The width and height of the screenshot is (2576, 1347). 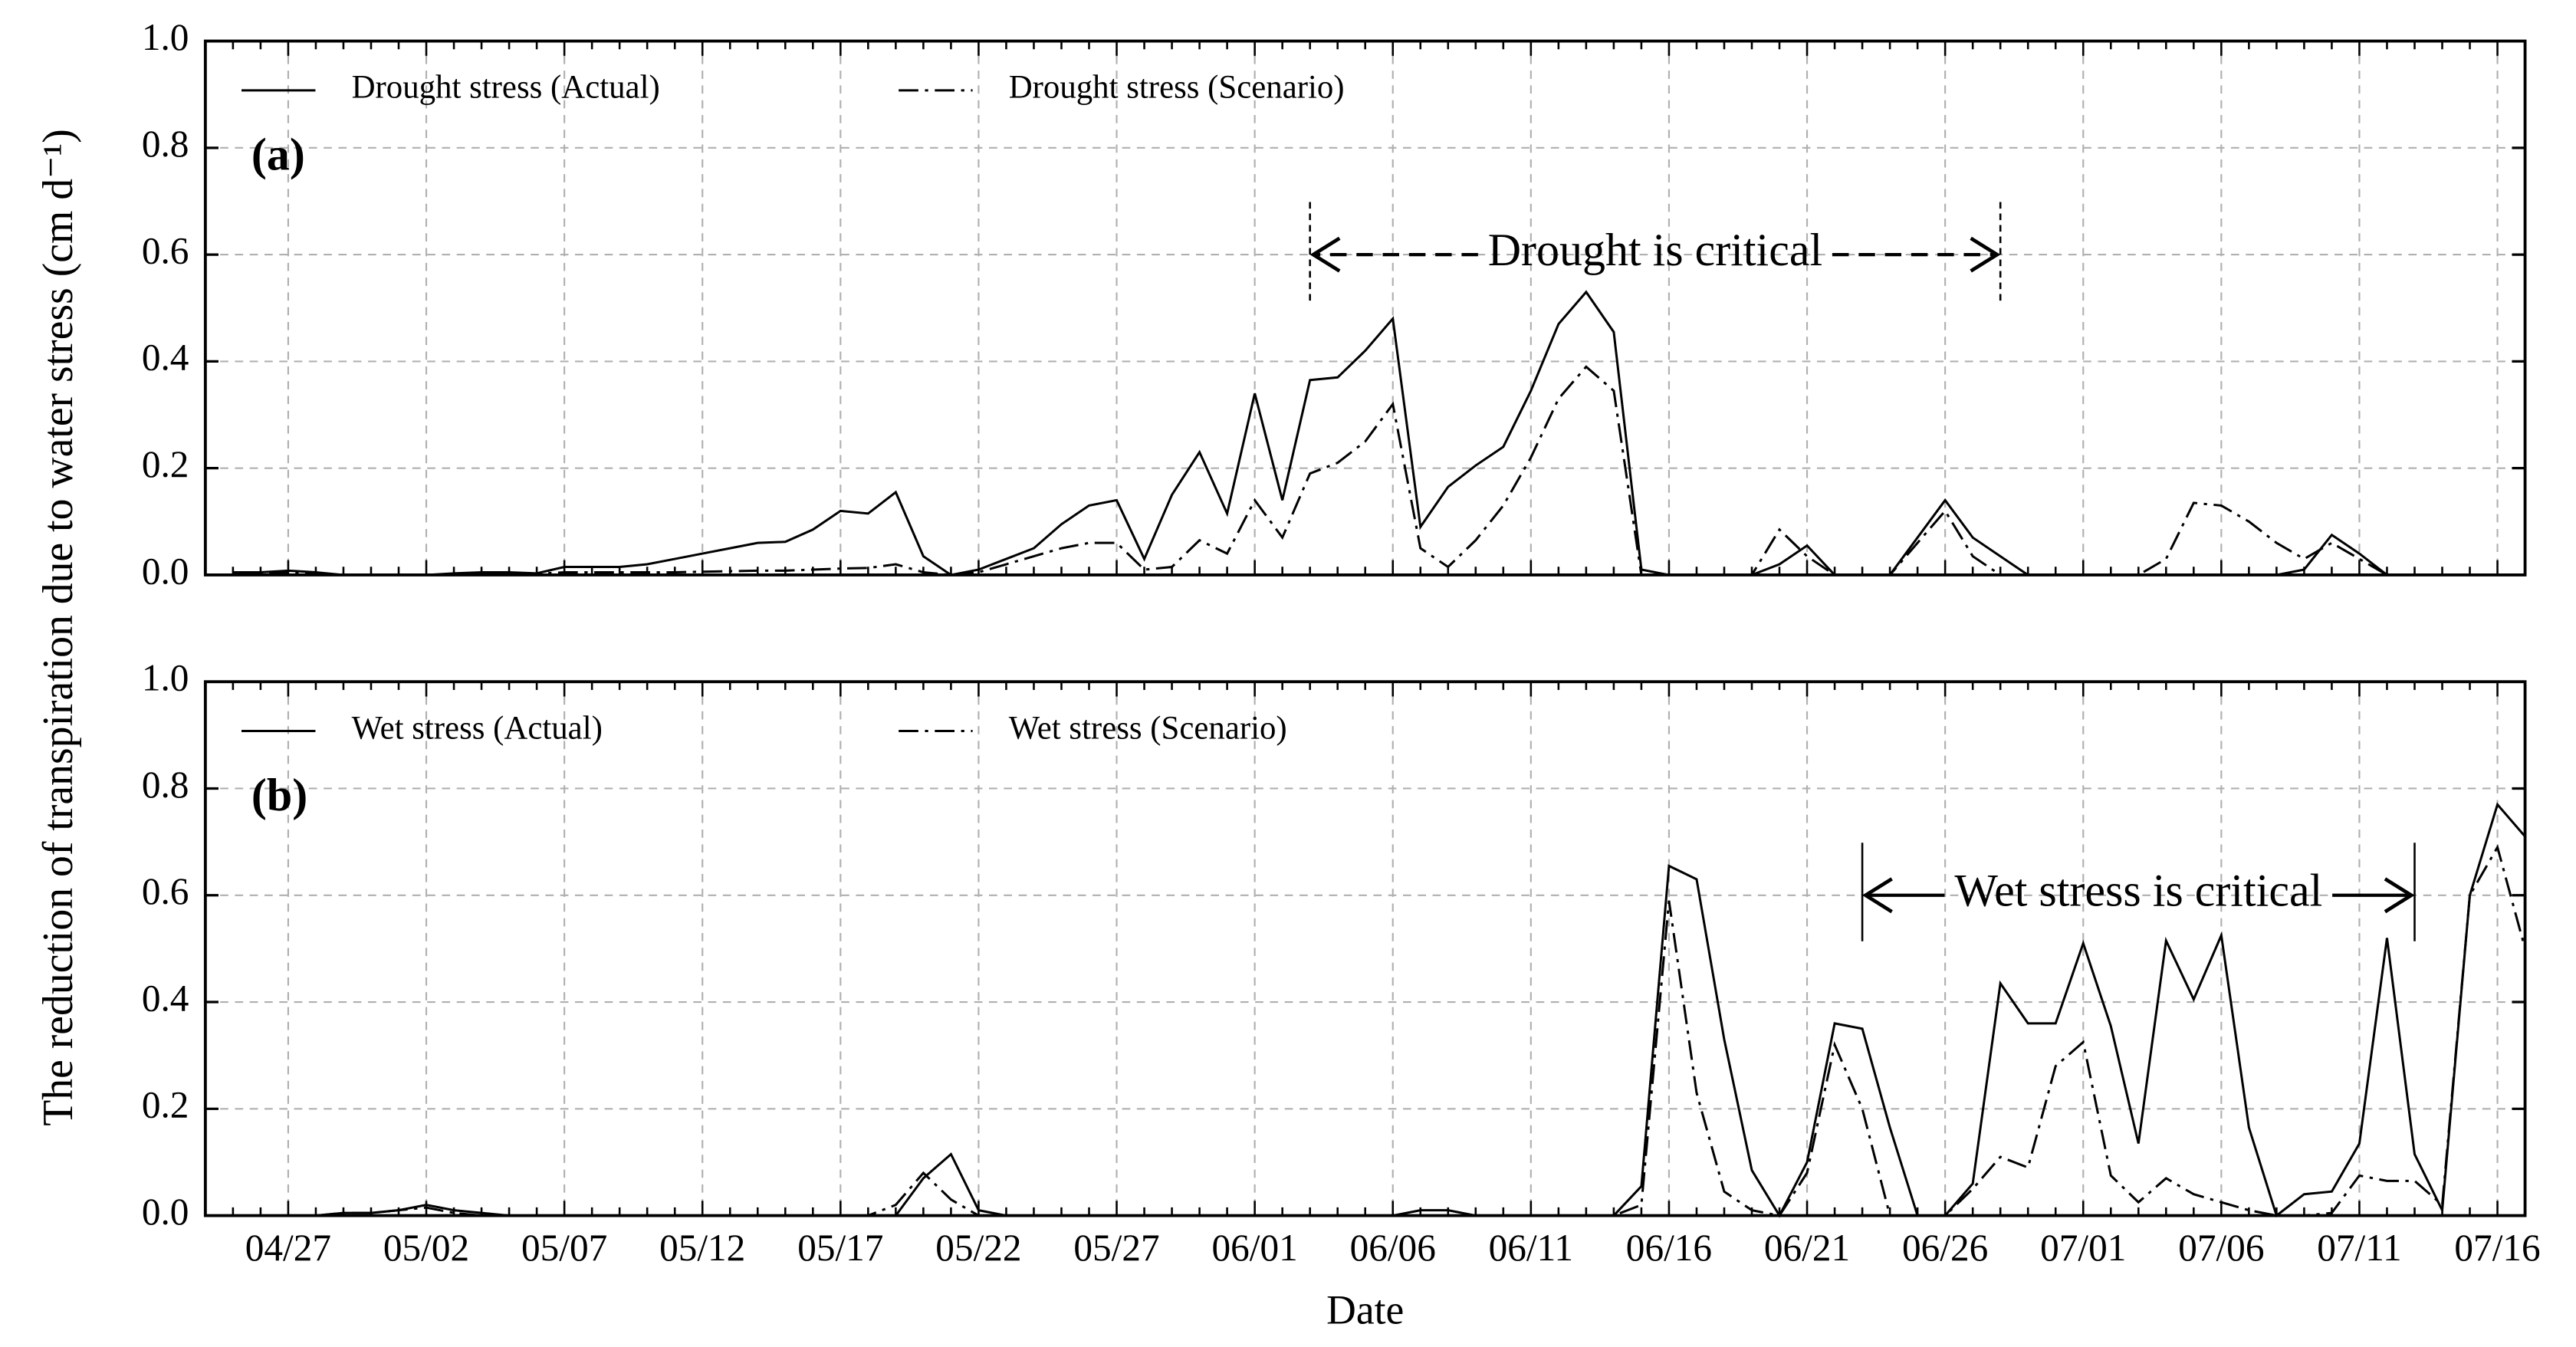 I want to click on x-tick-label: 06/11, so click(x=1531, y=1248).